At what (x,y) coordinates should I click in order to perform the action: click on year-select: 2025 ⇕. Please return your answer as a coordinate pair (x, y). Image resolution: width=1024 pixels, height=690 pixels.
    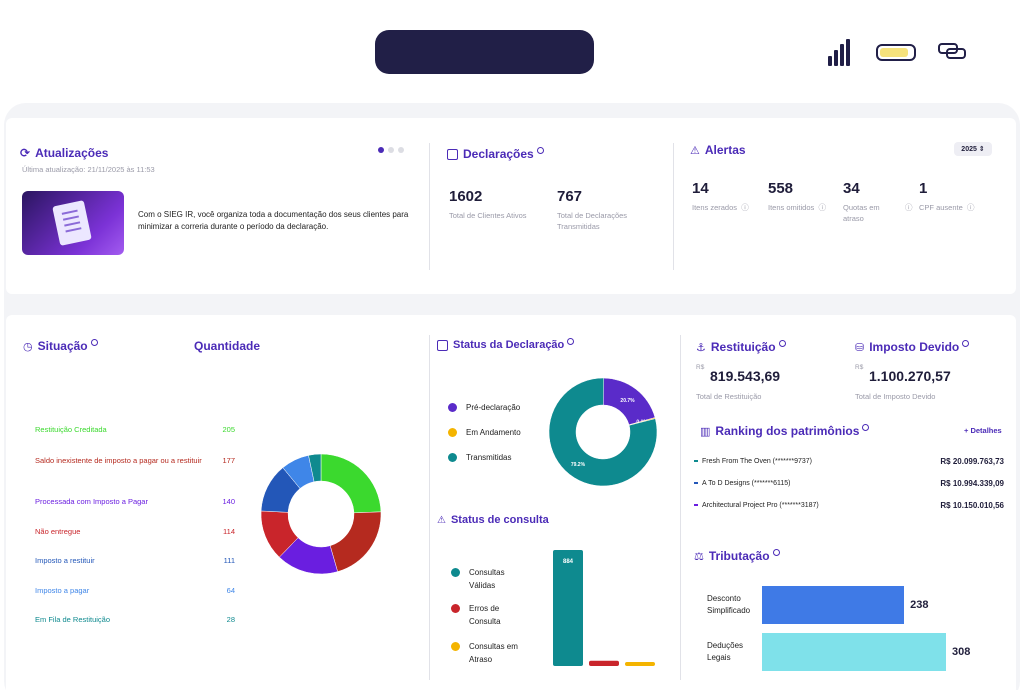
    Looking at the image, I should click on (973, 149).